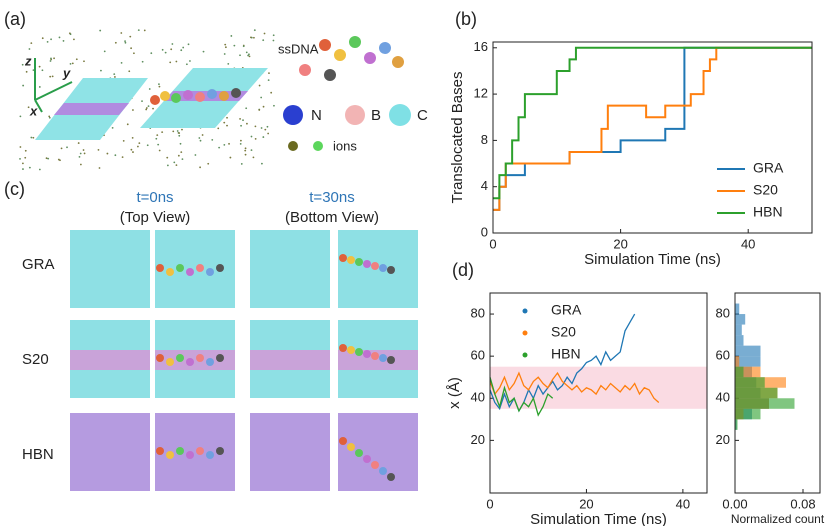 The height and width of the screenshot is (526, 835). I want to click on atom-label: B, so click(376, 115).